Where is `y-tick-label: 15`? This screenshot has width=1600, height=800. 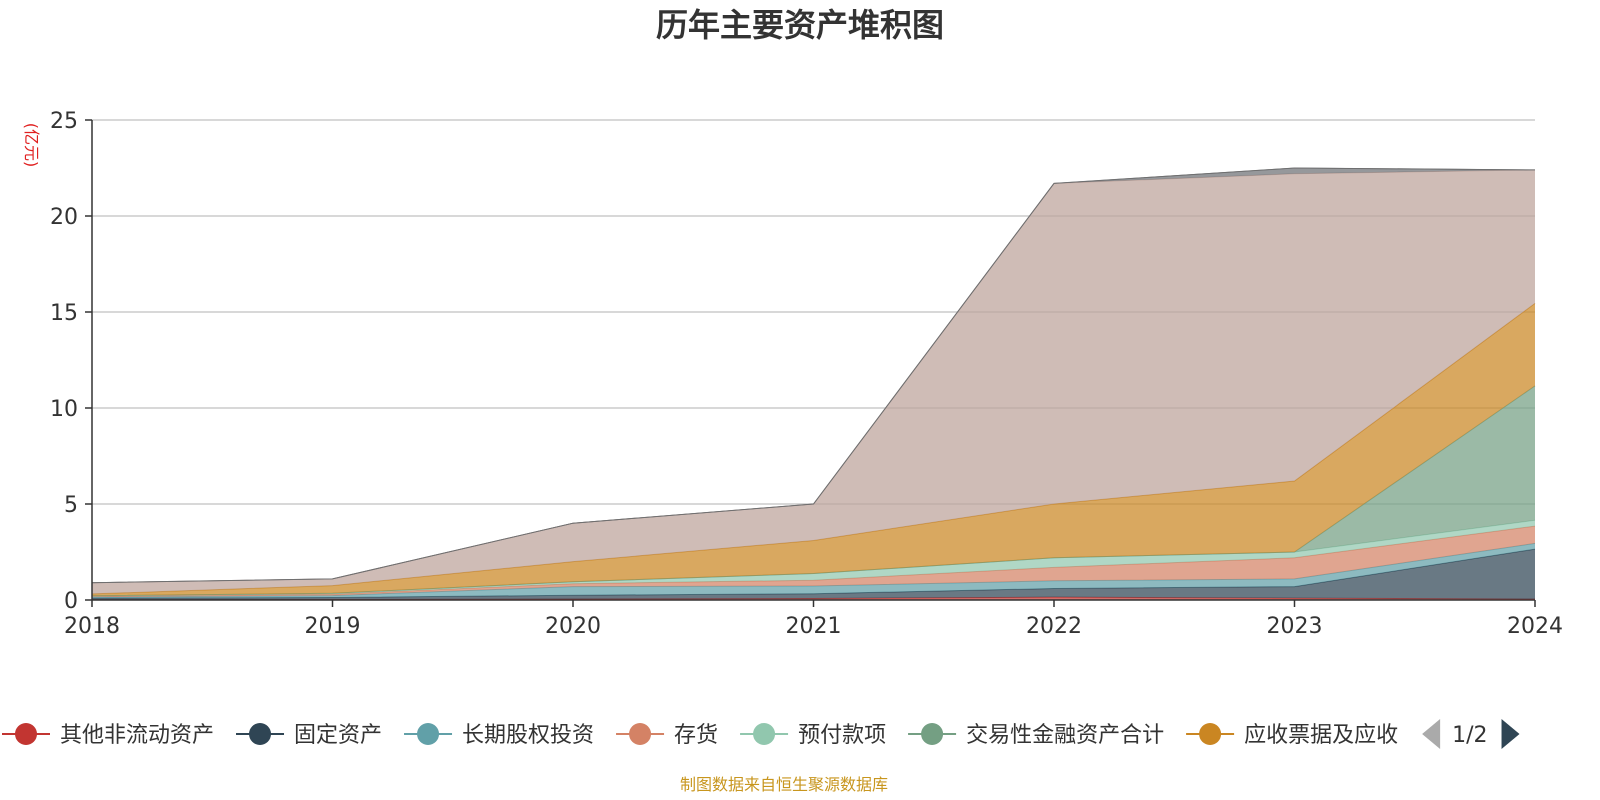
y-tick-label: 15 is located at coordinates (64, 313).